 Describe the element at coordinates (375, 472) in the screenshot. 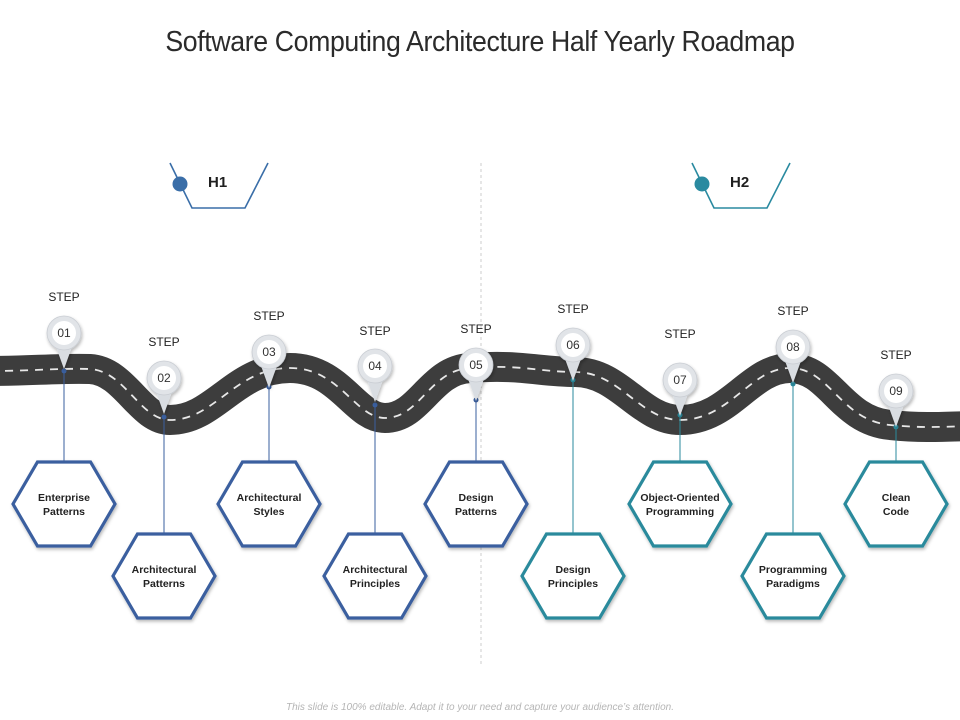

I see `roadmap-step-04: 04 STEP Architectural Principles` at that location.